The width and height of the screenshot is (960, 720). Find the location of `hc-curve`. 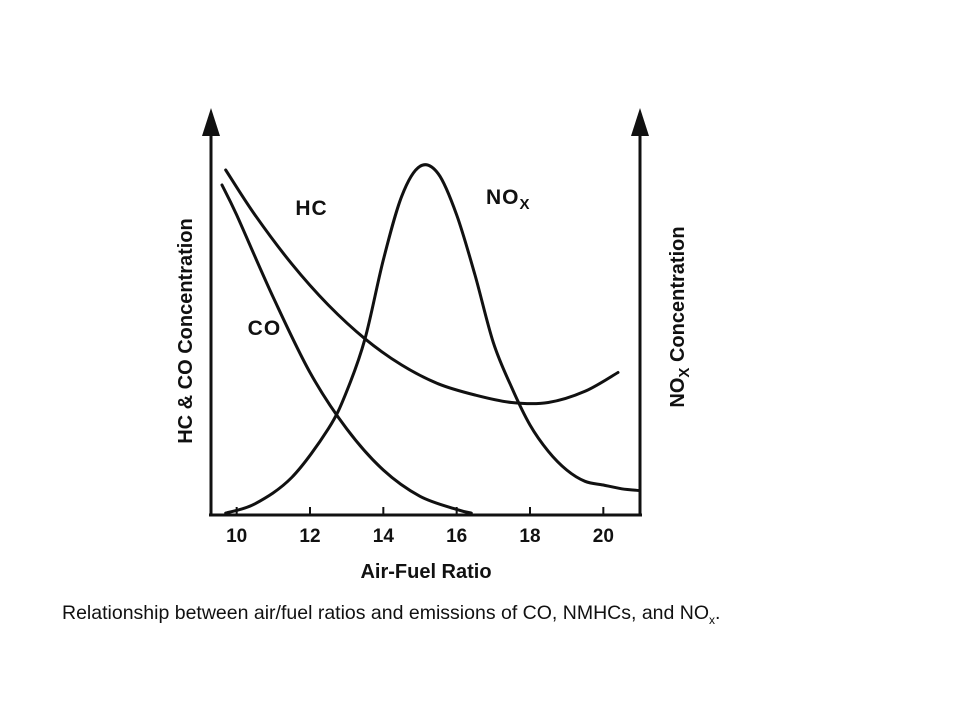

hc-curve is located at coordinates (422, 287).